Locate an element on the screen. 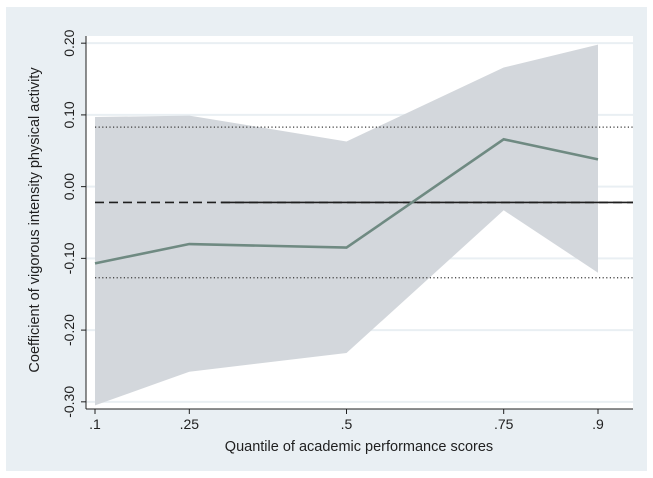 Image resolution: width=653 pixels, height=478 pixels. y-tick-label-1: 0.10 is located at coordinates (69, 114).